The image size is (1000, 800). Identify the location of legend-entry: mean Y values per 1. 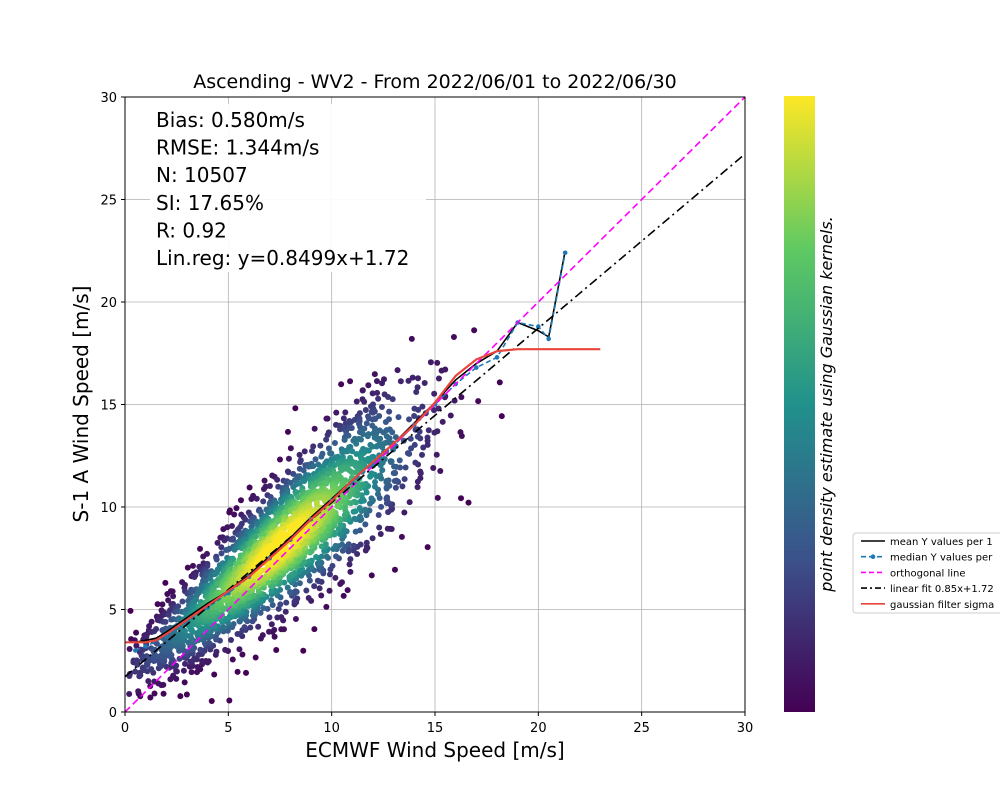
(941, 542).